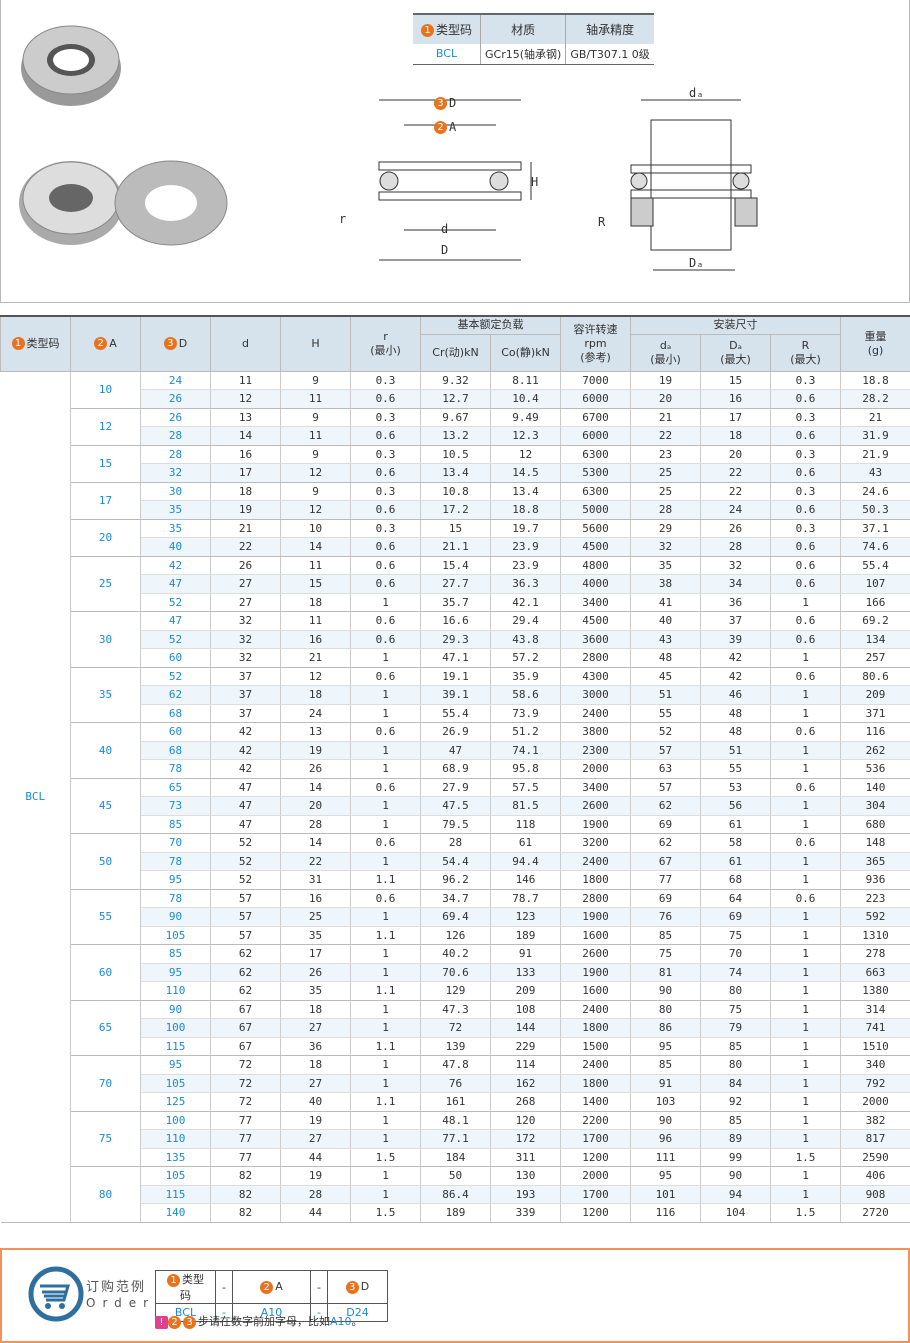  I want to click on cell-D: 70, so click(175, 843).